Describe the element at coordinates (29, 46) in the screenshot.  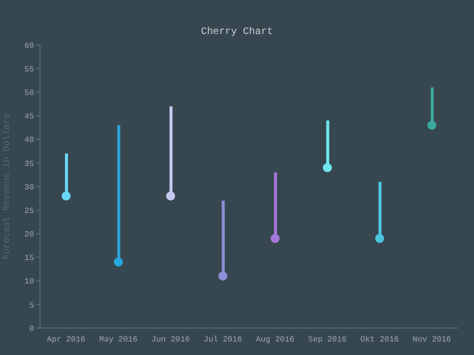
I see `y-tick-label: 60` at that location.